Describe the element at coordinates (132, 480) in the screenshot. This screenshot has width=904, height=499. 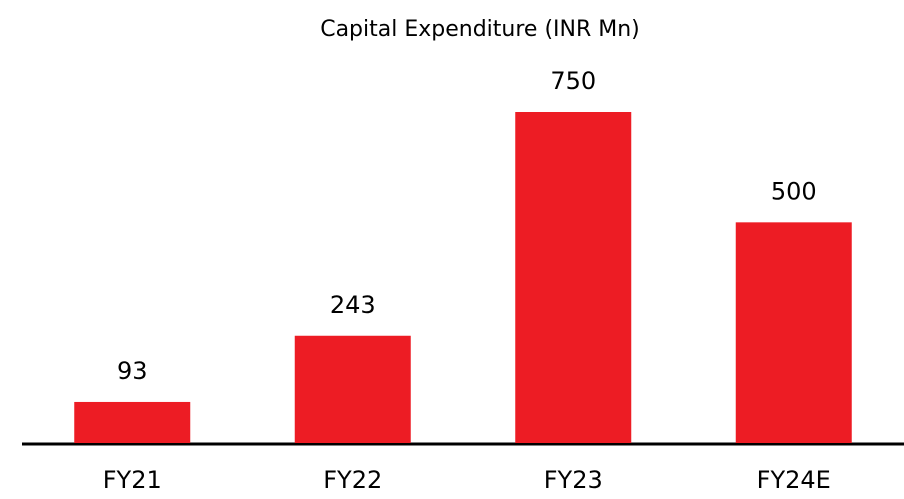
I see `x-tick-label: FY21` at that location.